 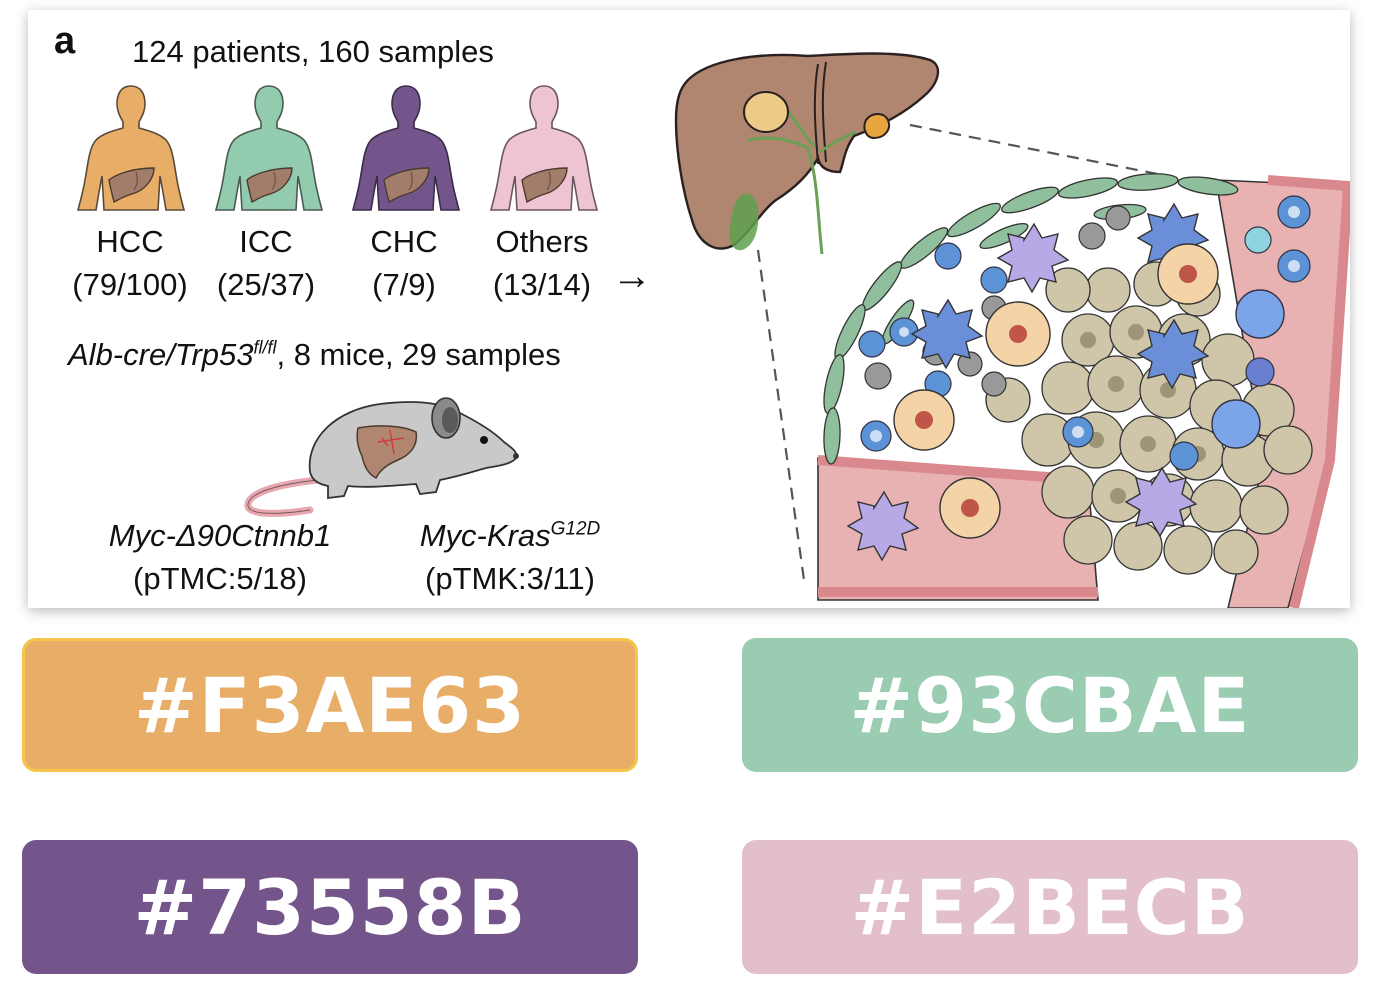 I want to click on group-name-icc: ICC, so click(x=266, y=241).